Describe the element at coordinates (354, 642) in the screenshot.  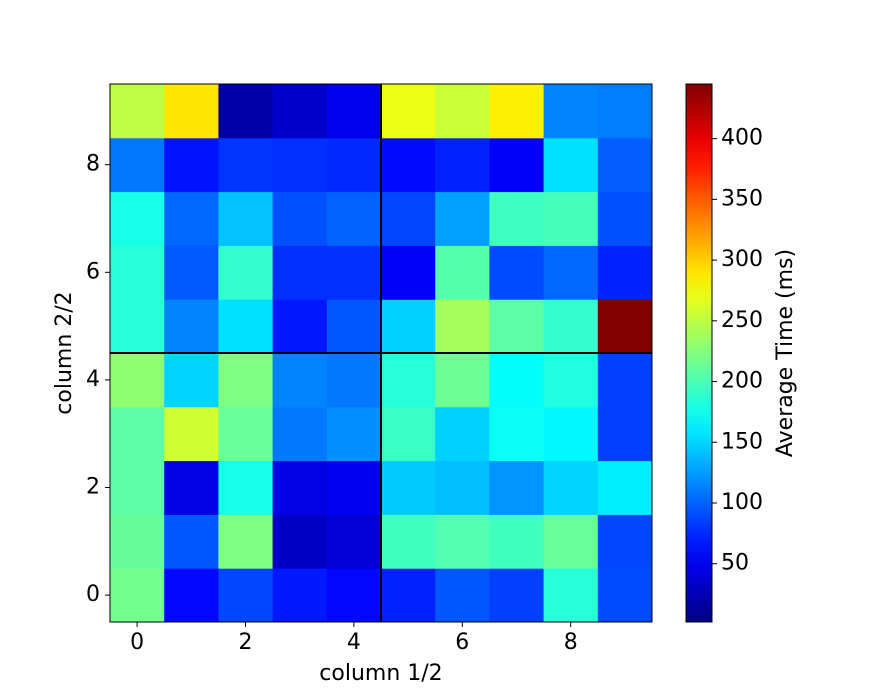
I see `x-tick-label: 4` at that location.